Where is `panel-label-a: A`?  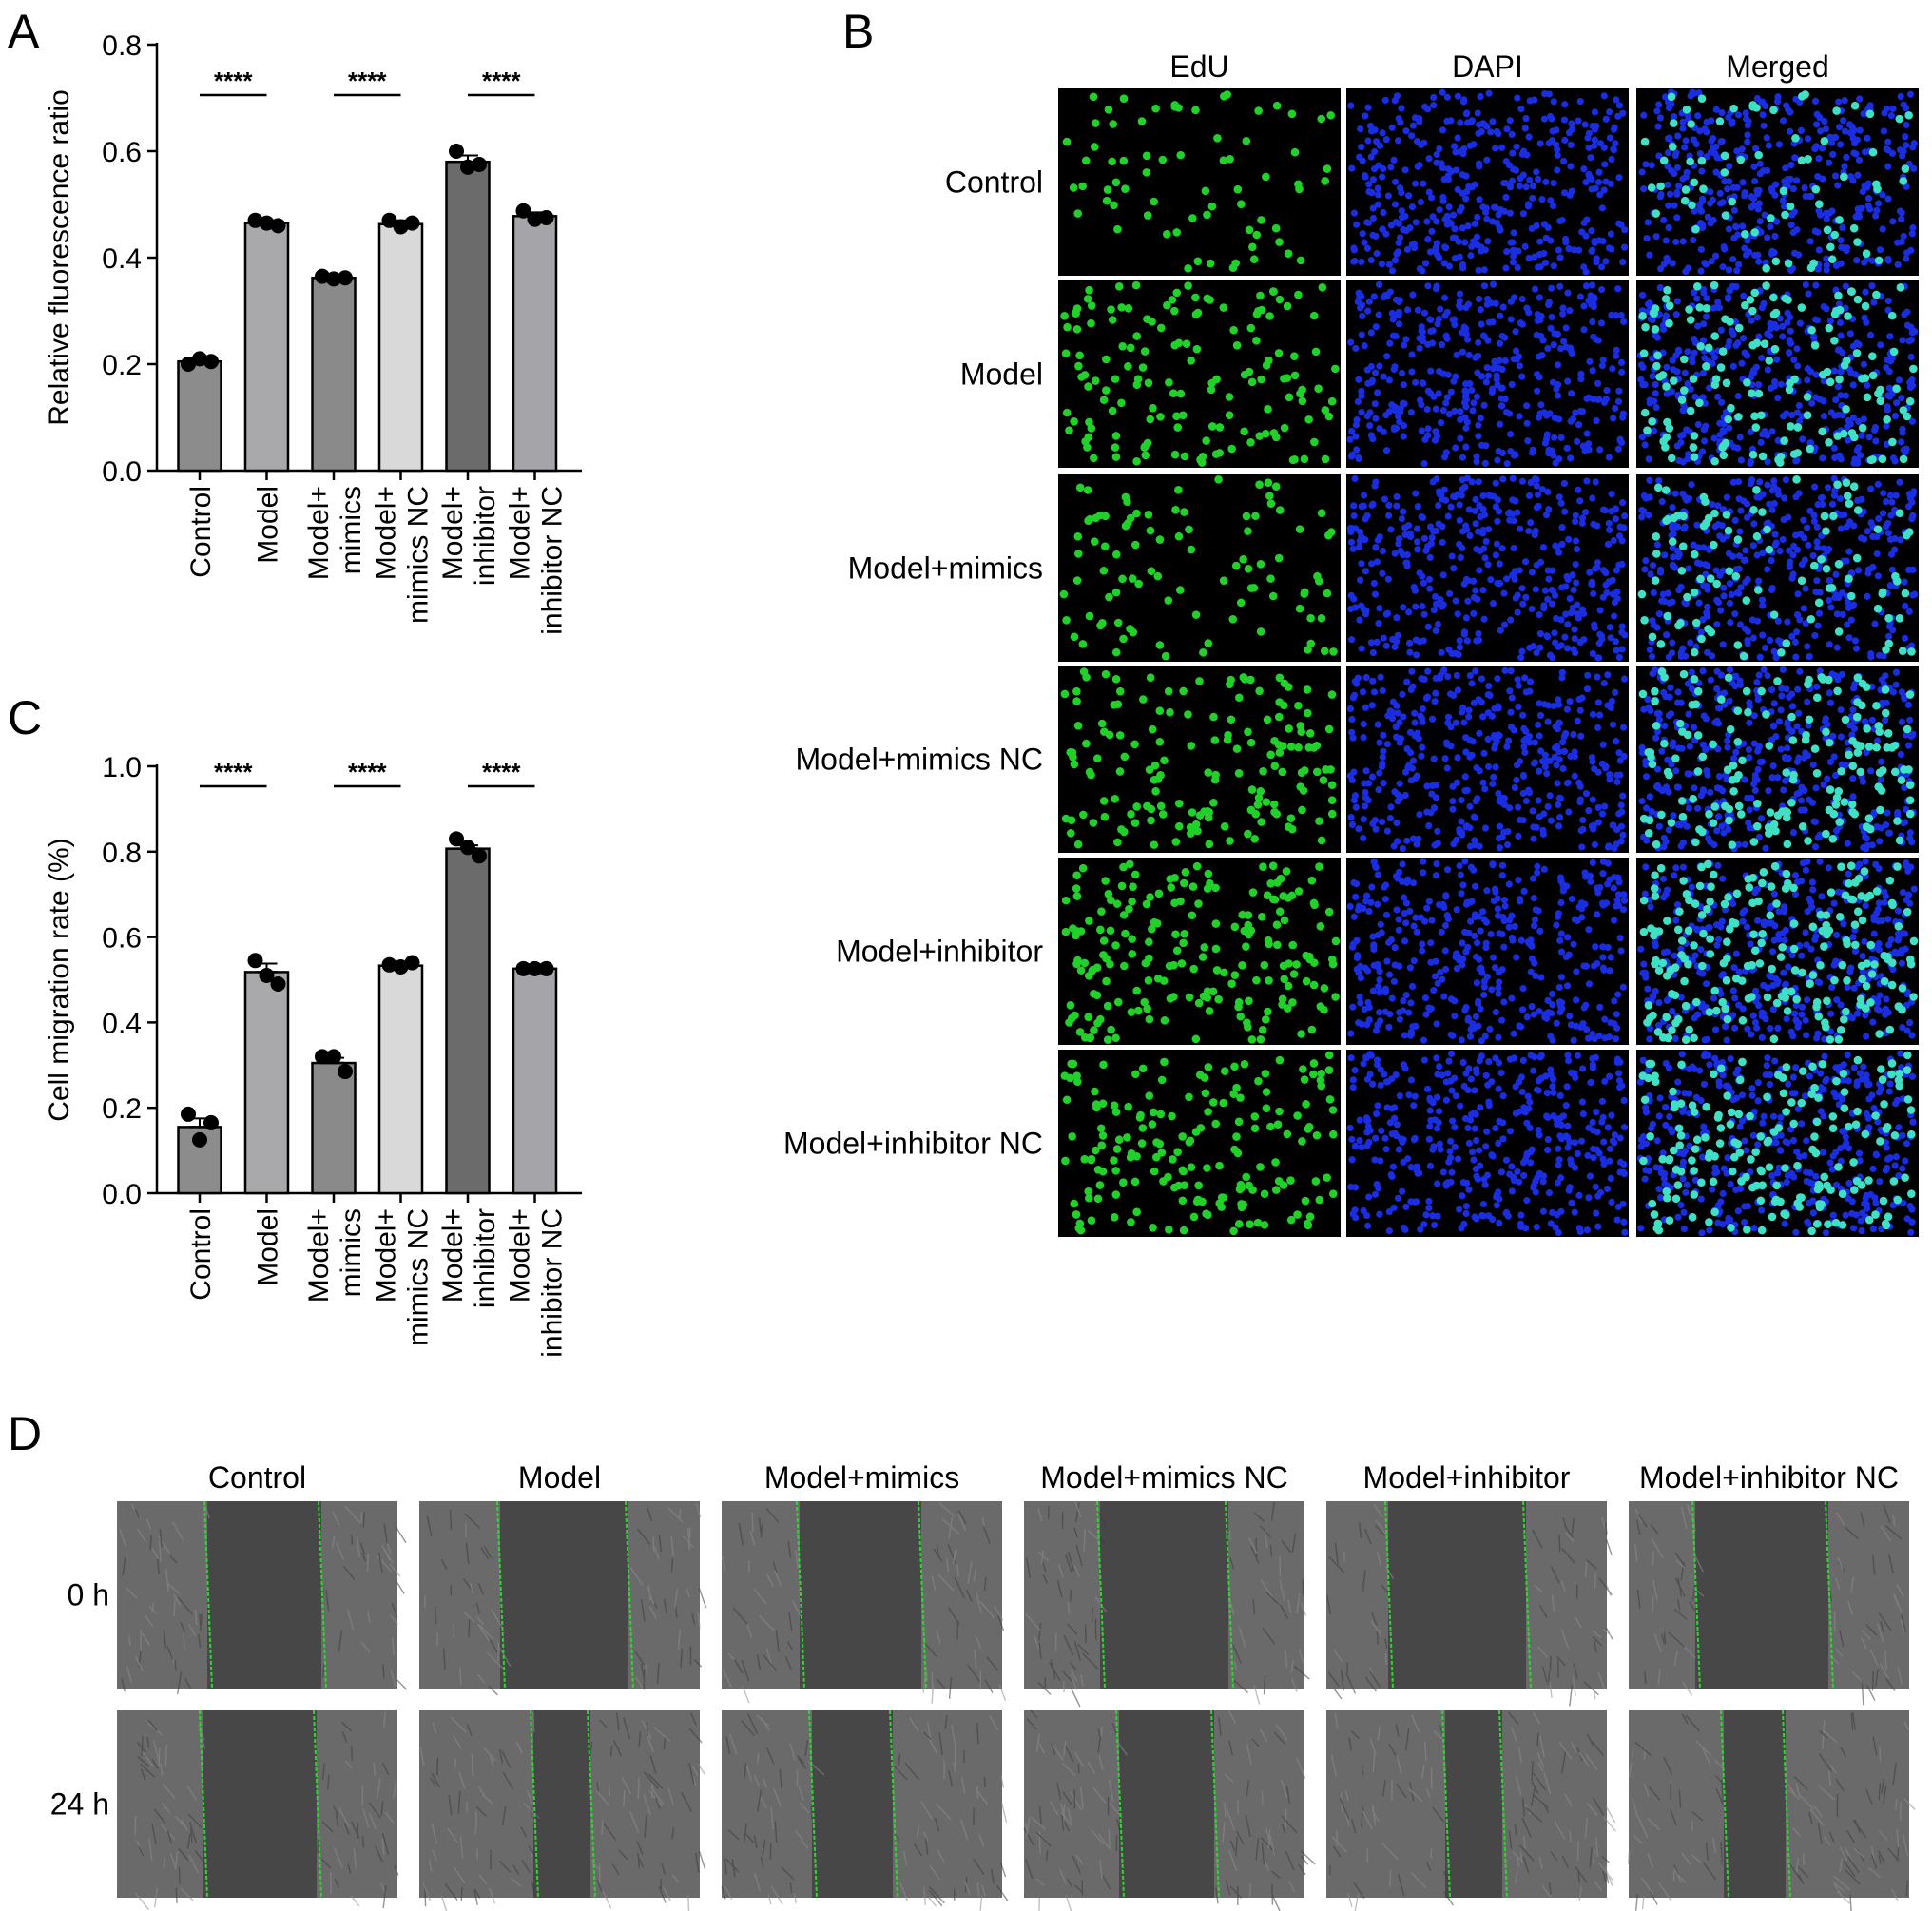 panel-label-a: A is located at coordinates (24, 31).